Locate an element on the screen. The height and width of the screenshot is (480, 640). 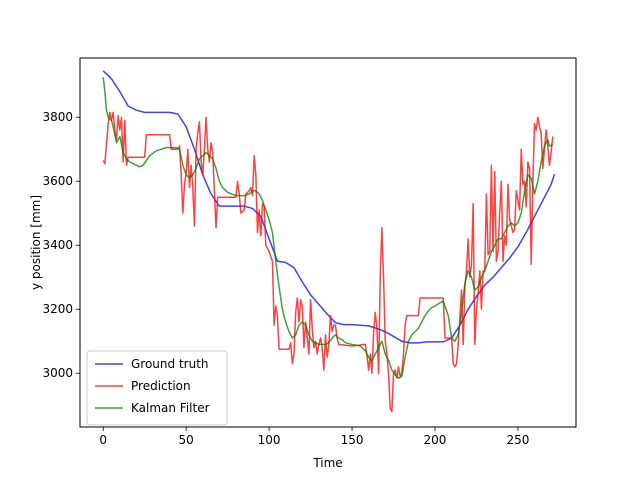
legend-label: Kalman Filter is located at coordinates (170, 408).